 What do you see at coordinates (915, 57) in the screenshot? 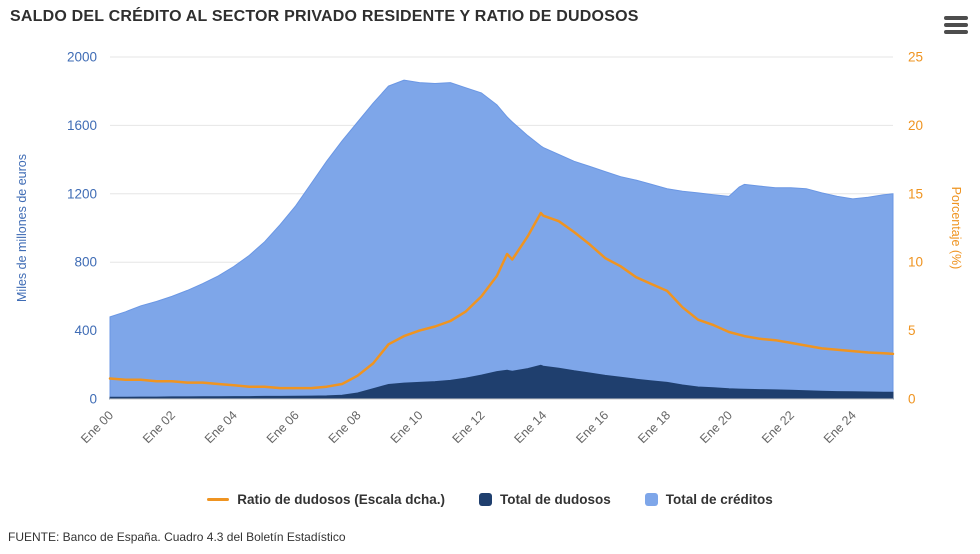
I see `y-right-tick-label: 25` at bounding box center [915, 57].